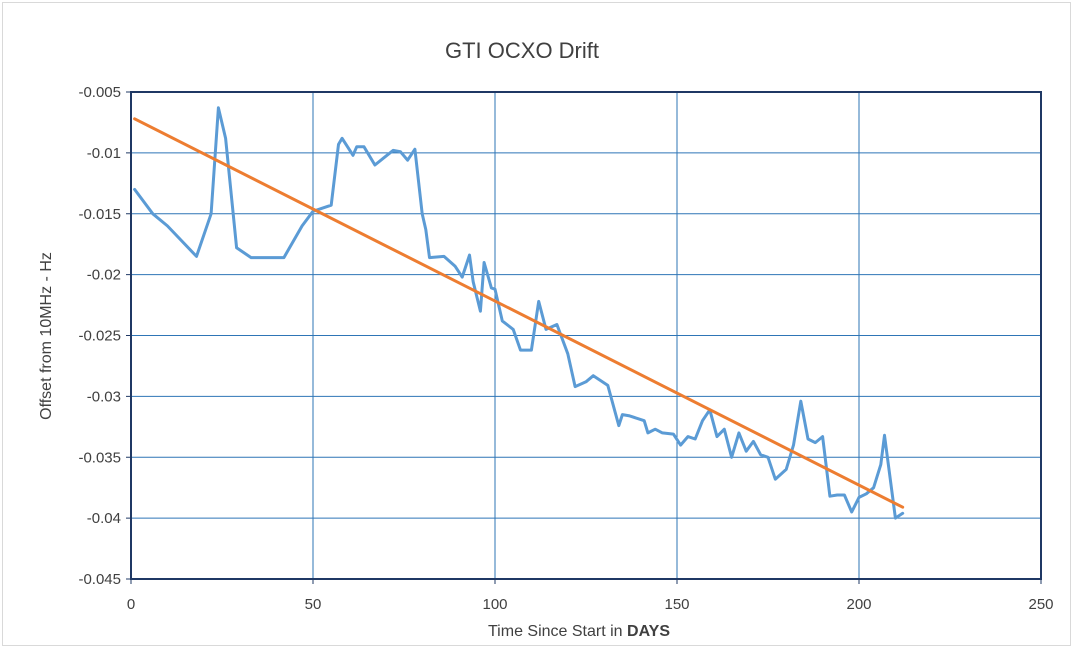  Describe the element at coordinates (522, 50) in the screenshot. I see `chart-title: GTI OCXO Drift` at that location.